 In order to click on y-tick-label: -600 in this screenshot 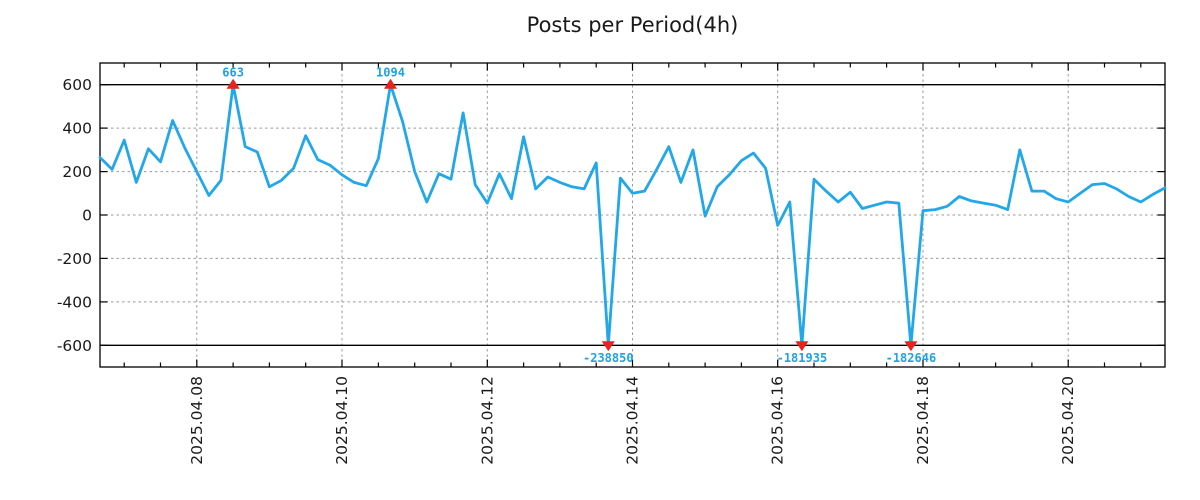, I will do `click(74, 346)`.